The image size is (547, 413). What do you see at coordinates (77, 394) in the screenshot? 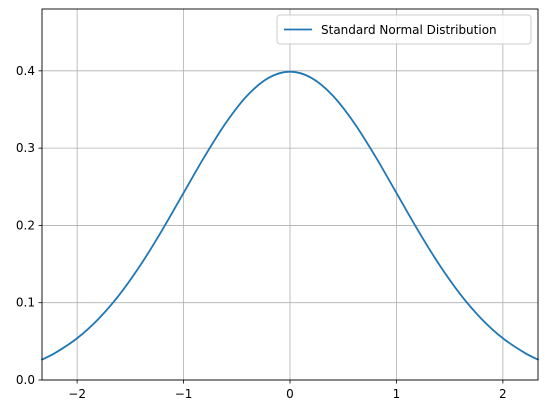
I see `x-tick-label: −2` at bounding box center [77, 394].